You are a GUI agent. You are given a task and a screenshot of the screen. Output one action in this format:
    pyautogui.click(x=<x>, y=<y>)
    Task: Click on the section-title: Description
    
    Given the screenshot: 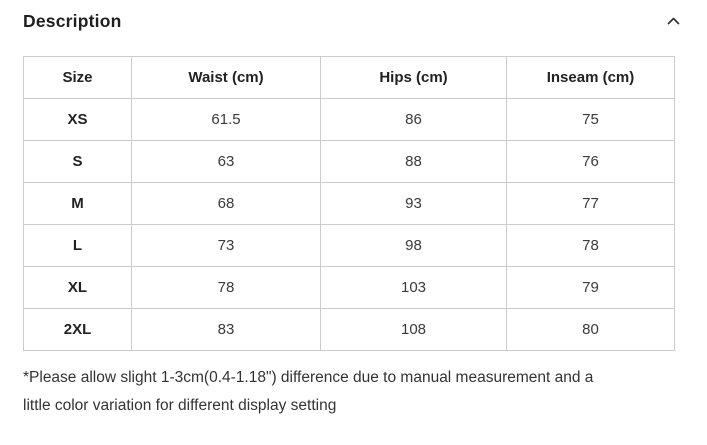 What is the action you would take?
    pyautogui.click(x=72, y=20)
    